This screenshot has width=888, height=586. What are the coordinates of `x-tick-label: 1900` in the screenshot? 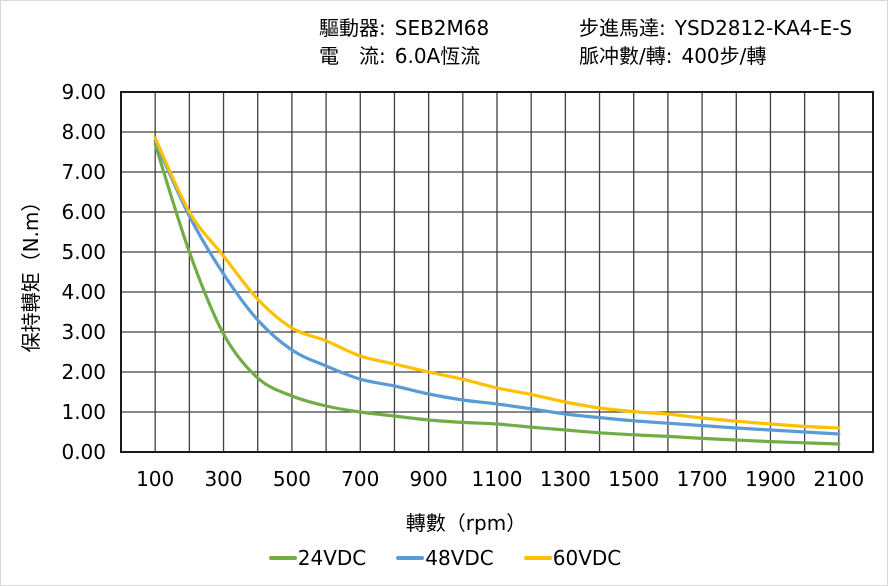 It's located at (770, 479).